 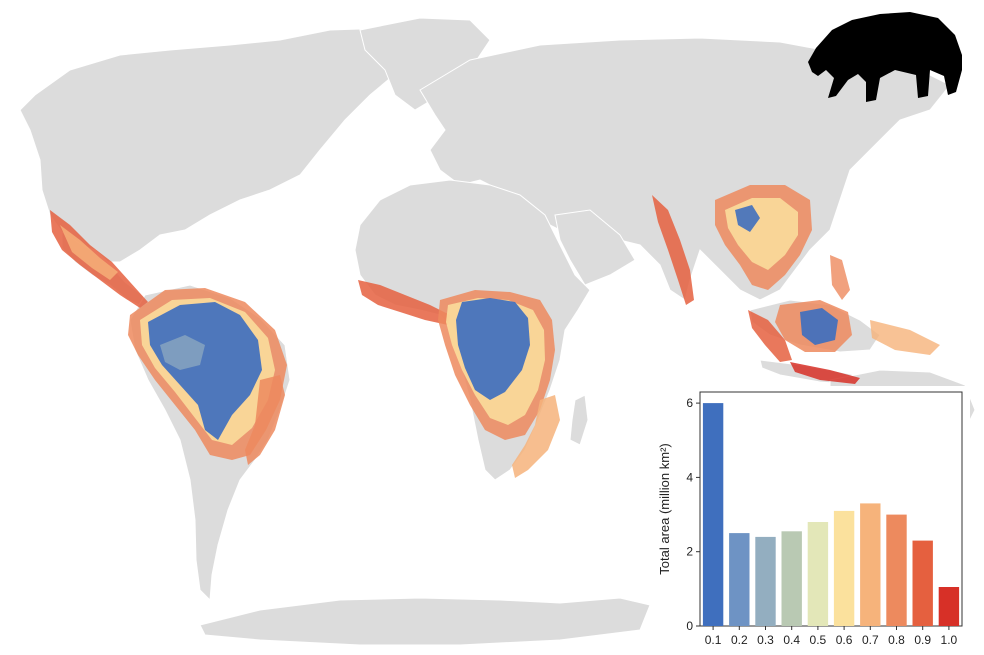 What do you see at coordinates (713, 640) in the screenshot?
I see `x-tick-label: 0.1` at bounding box center [713, 640].